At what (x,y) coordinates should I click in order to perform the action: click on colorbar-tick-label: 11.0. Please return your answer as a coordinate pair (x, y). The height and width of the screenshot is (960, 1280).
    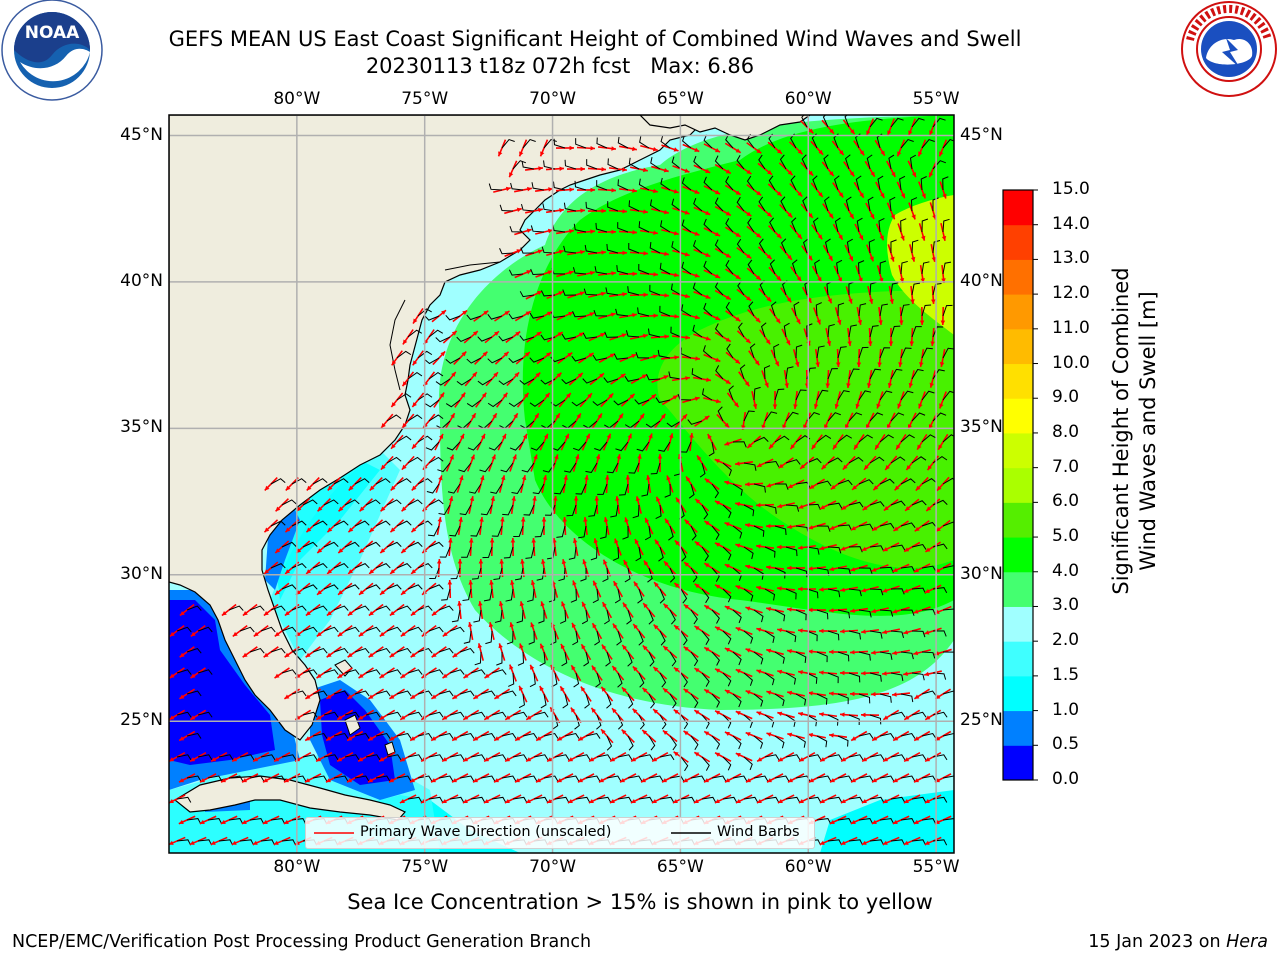
    Looking at the image, I should click on (1071, 327).